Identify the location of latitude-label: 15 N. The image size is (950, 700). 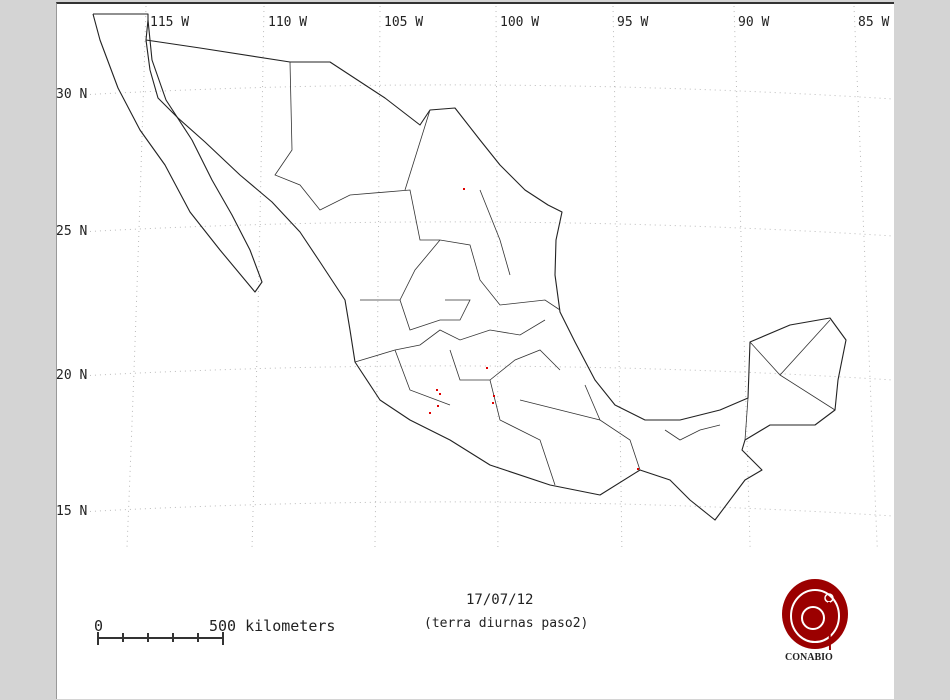
(72, 511).